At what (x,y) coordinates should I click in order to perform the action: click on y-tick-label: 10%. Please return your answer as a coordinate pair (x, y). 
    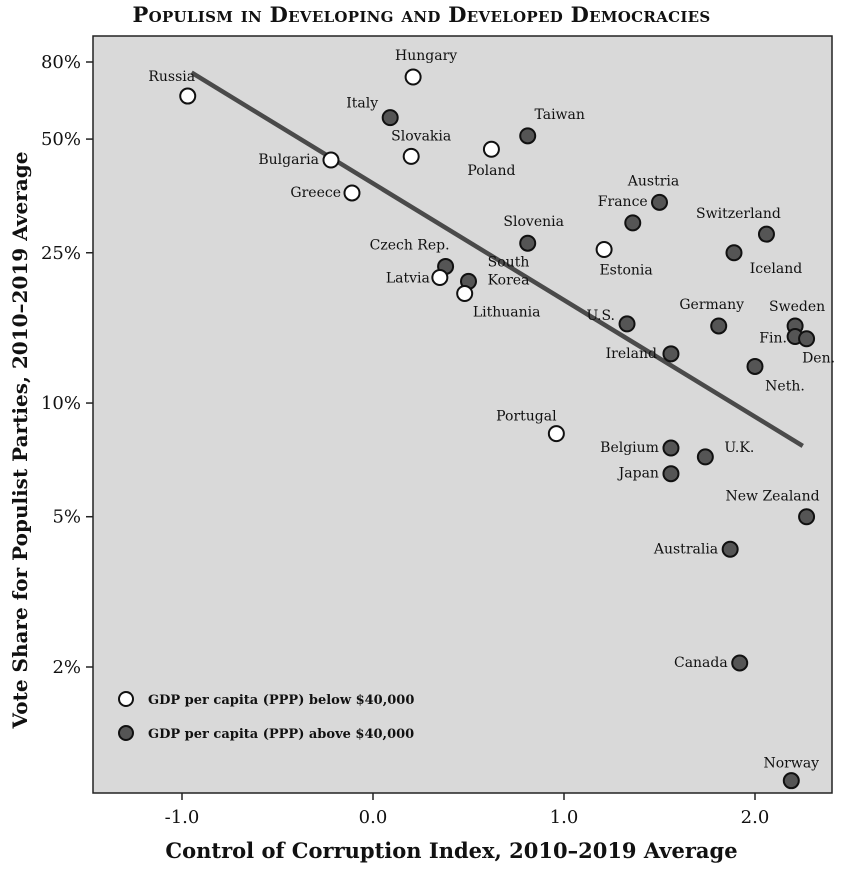
    Looking at the image, I should click on (61, 403).